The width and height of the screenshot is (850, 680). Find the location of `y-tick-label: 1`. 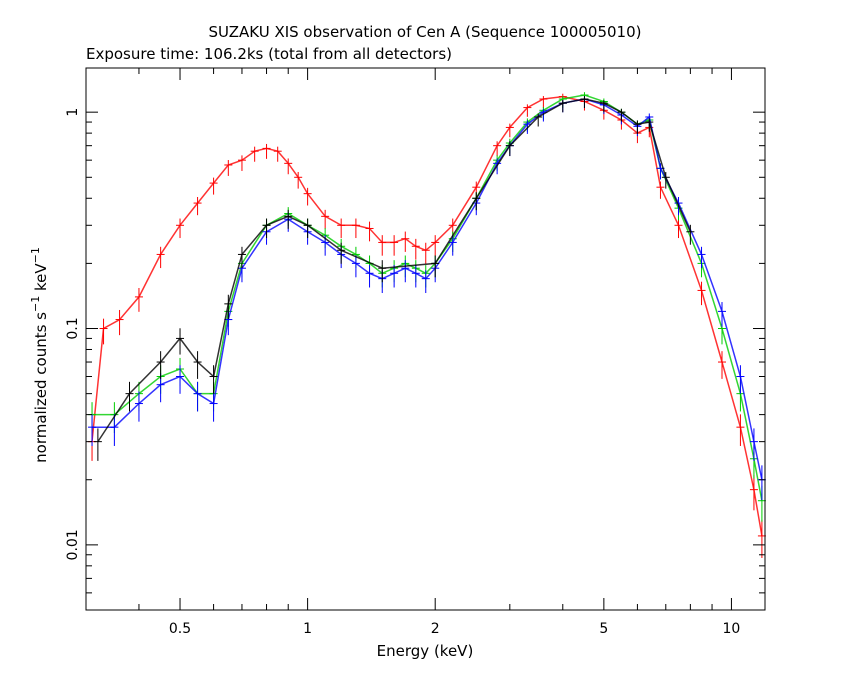

y-tick-label: 1 is located at coordinates (73, 112).